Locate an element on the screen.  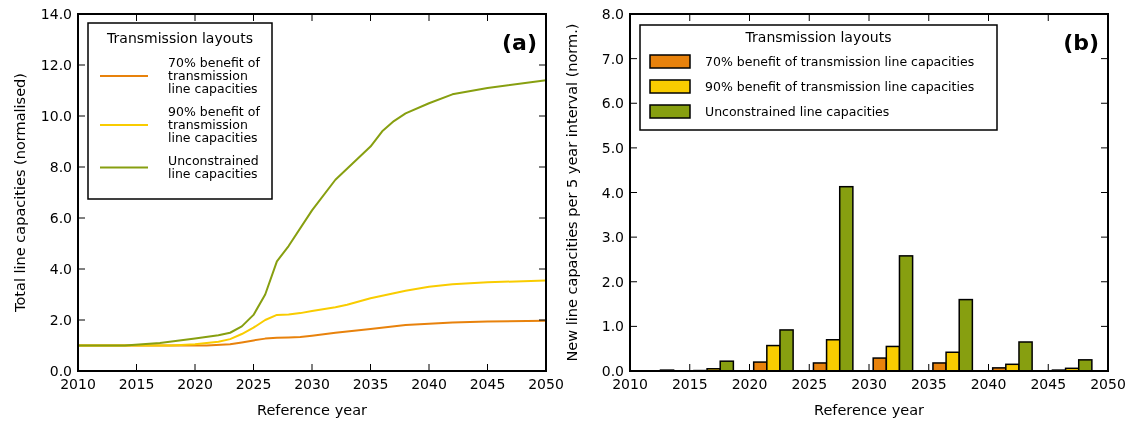
y-tick-label: 10.0 is located at coordinates (56, 116).